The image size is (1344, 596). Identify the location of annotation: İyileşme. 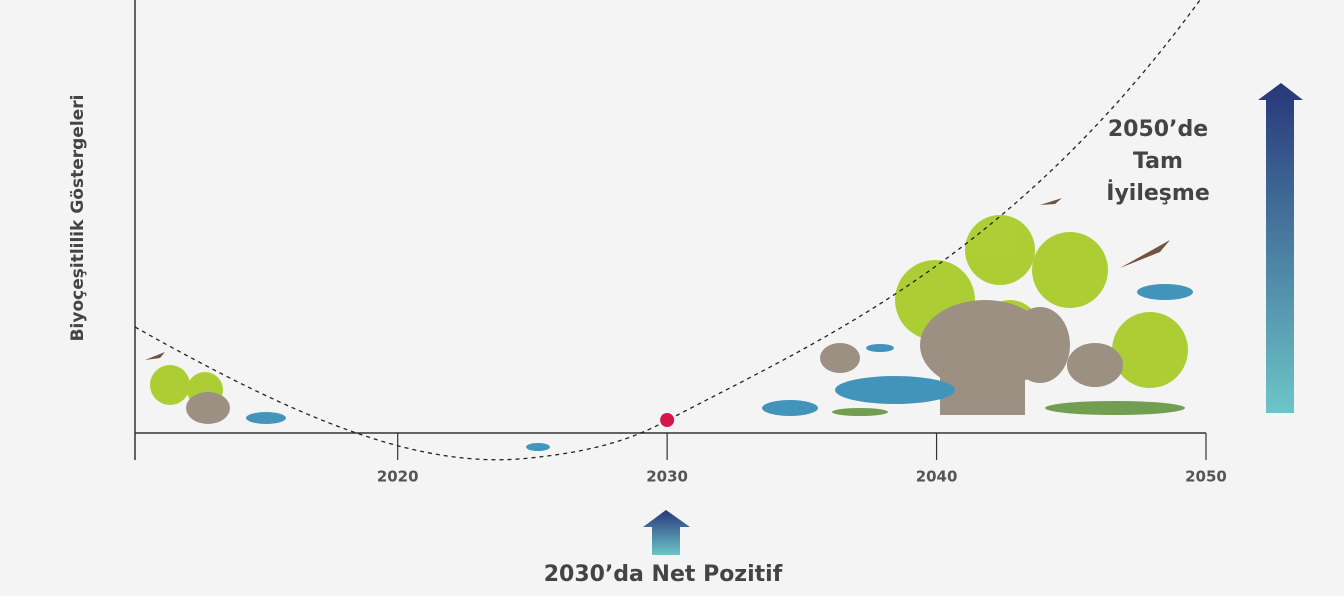
(1157, 193).